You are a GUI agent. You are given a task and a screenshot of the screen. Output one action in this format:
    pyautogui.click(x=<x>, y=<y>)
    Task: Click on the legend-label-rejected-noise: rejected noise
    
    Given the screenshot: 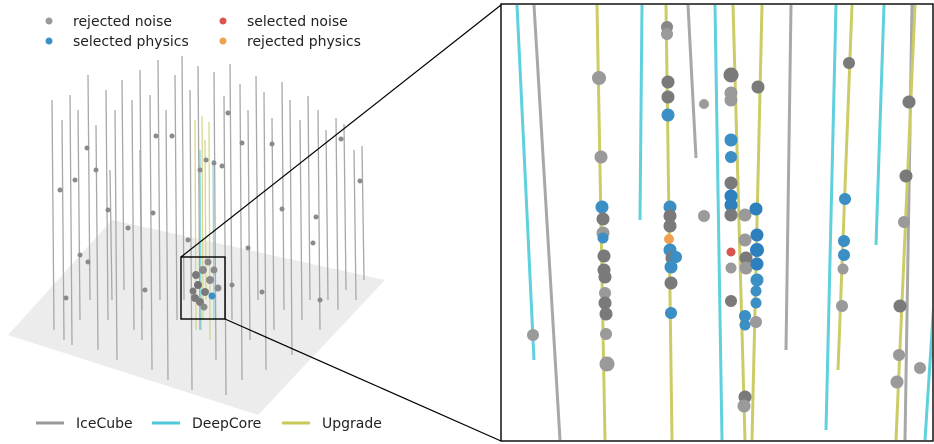 What is the action you would take?
    pyautogui.click(x=122, y=22)
    